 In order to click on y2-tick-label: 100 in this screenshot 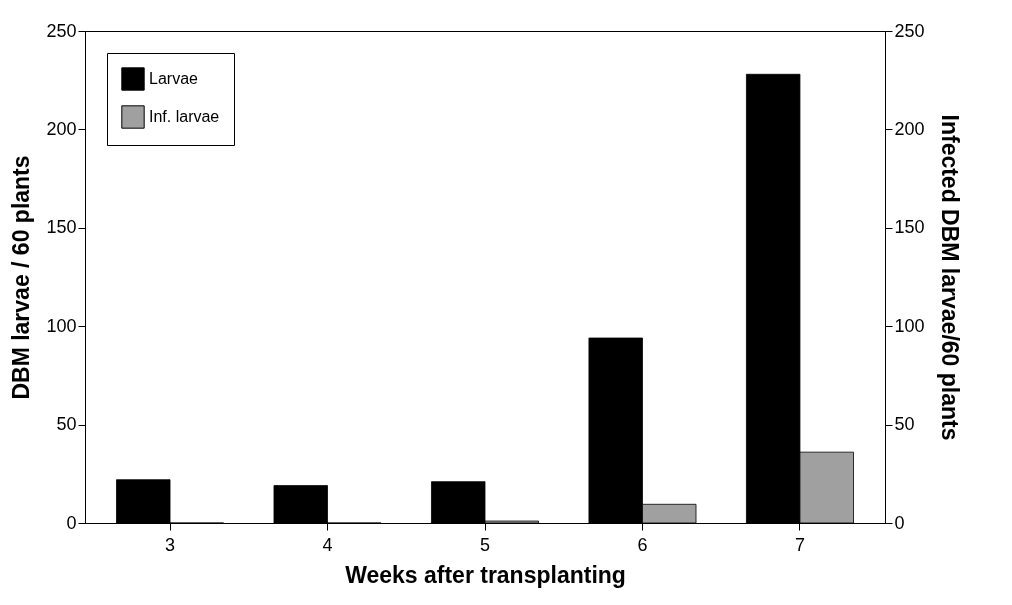, I will do `click(909, 325)`.